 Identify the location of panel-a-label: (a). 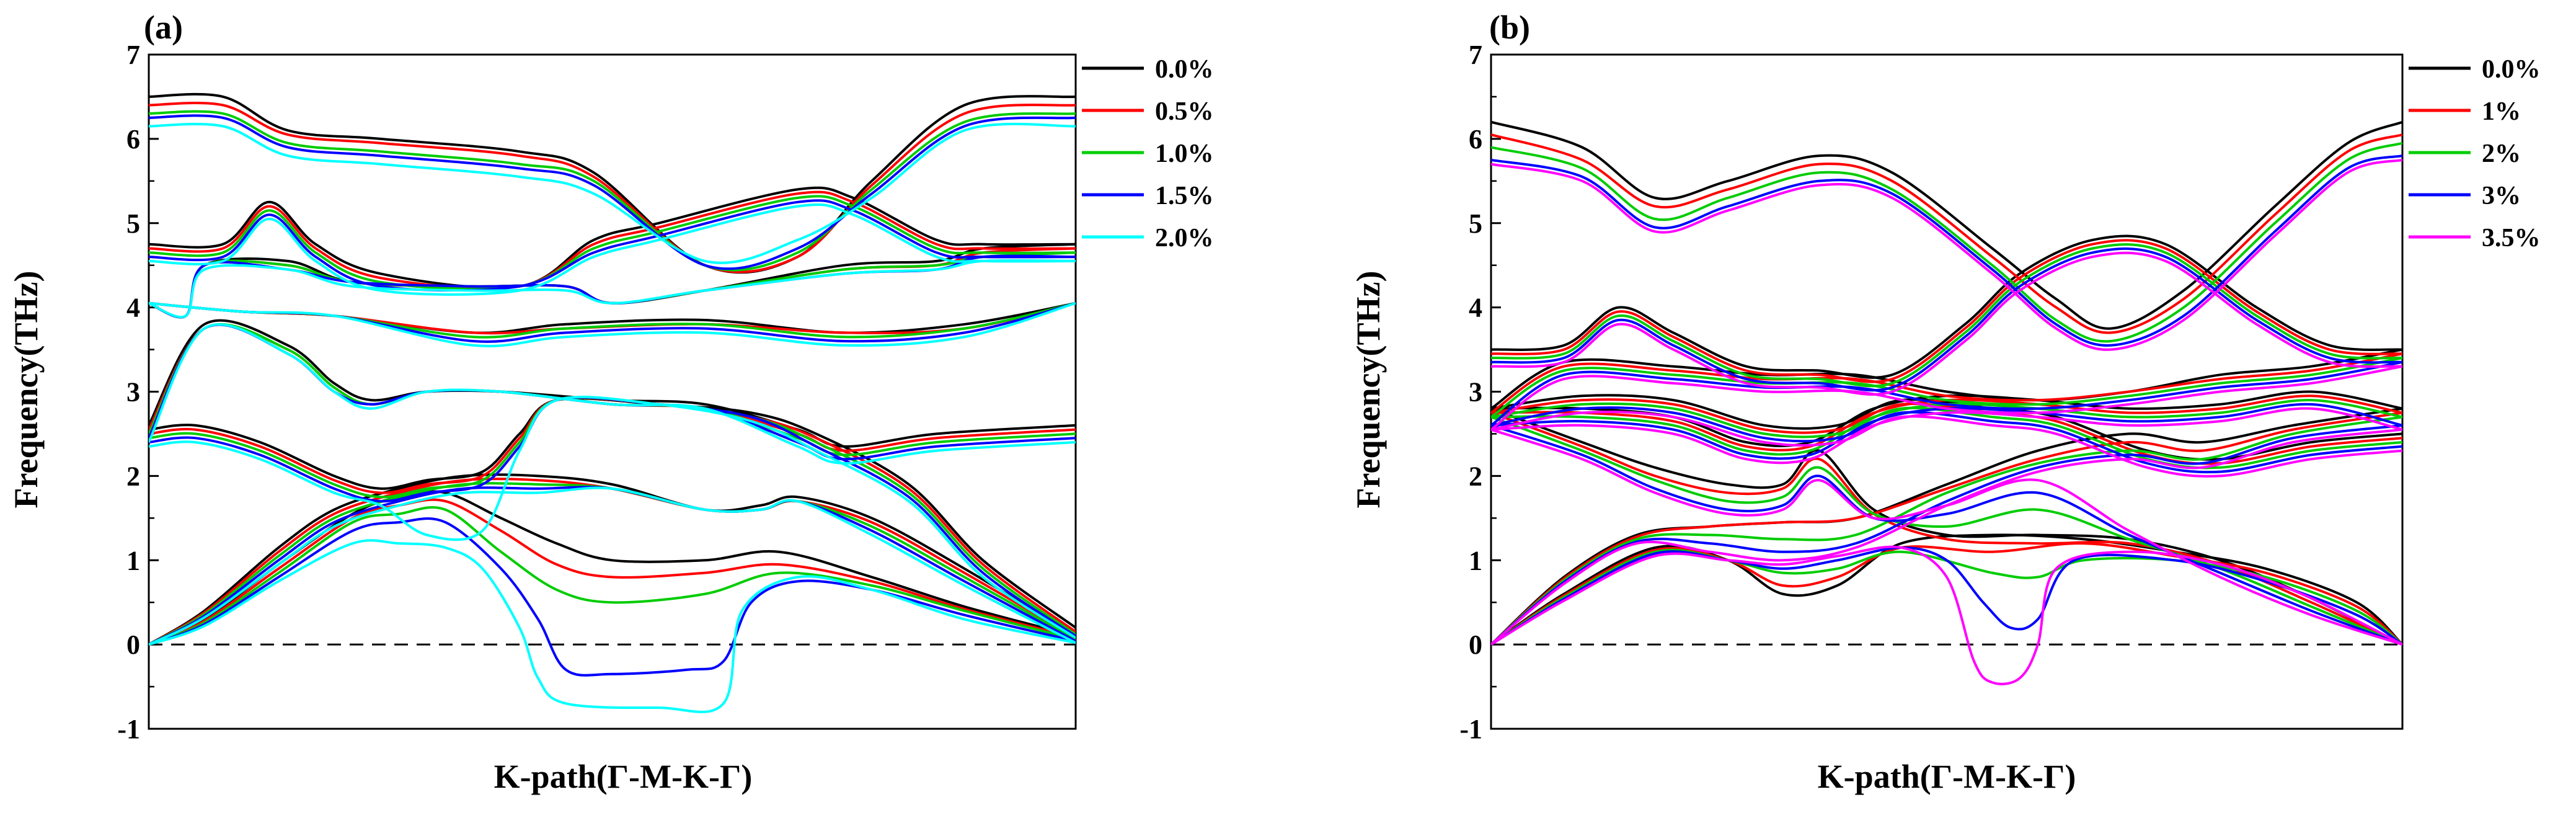
(164, 28).